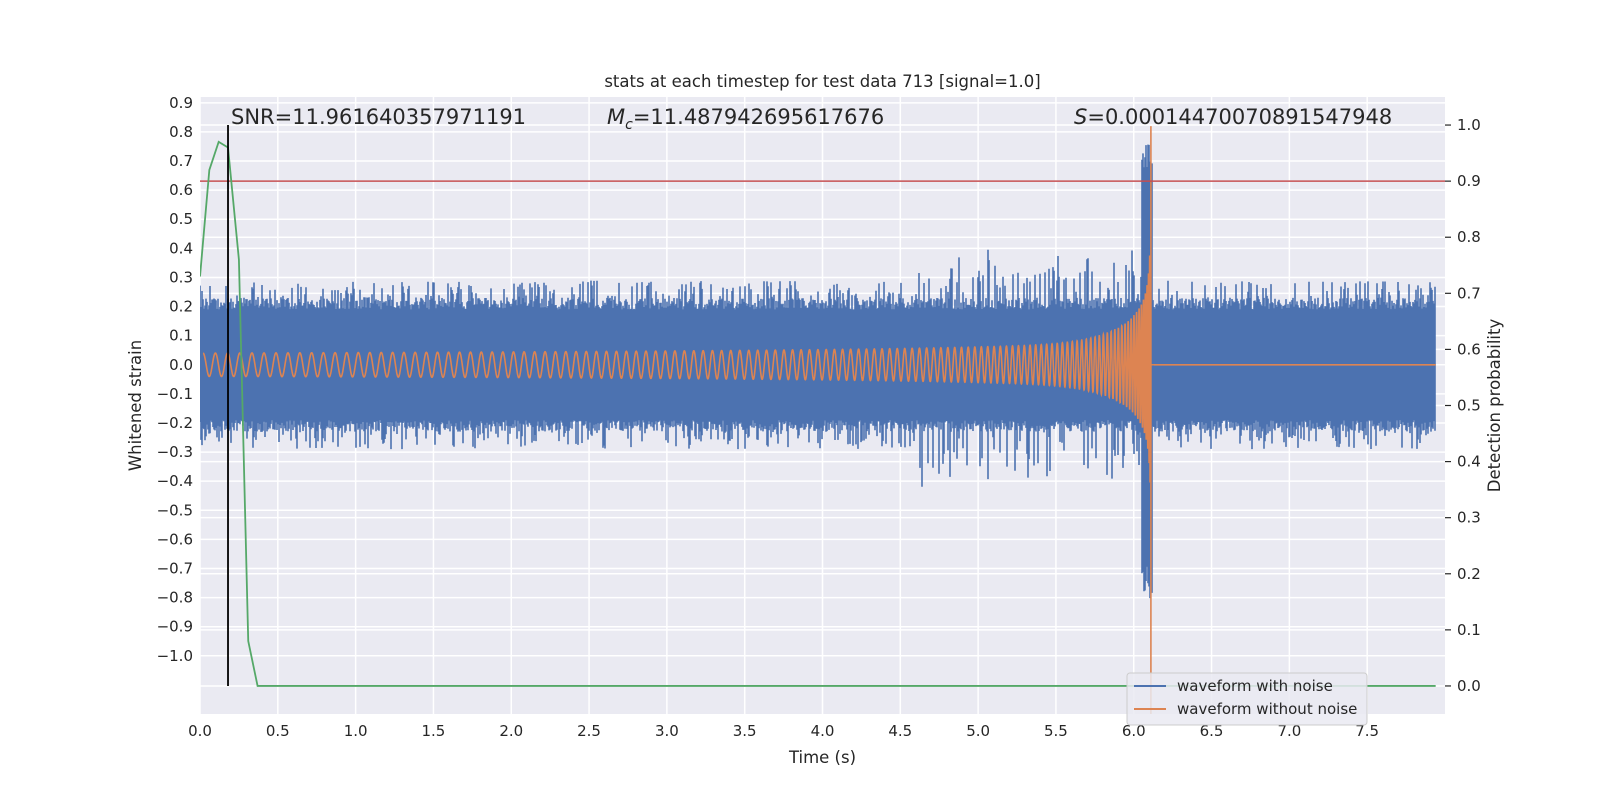 The width and height of the screenshot is (1600, 804). I want to click on mc-subscript: c, so click(629, 125).